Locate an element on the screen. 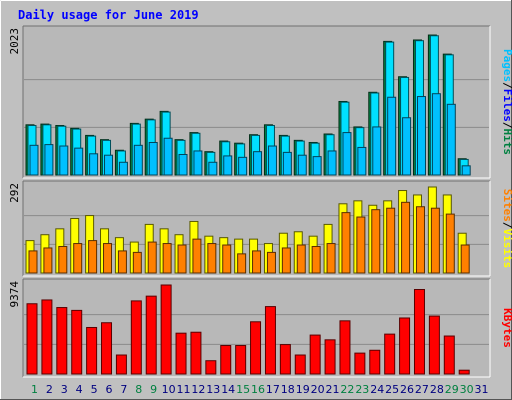  x-tick-label-day-27: 27 is located at coordinates (422, 389).